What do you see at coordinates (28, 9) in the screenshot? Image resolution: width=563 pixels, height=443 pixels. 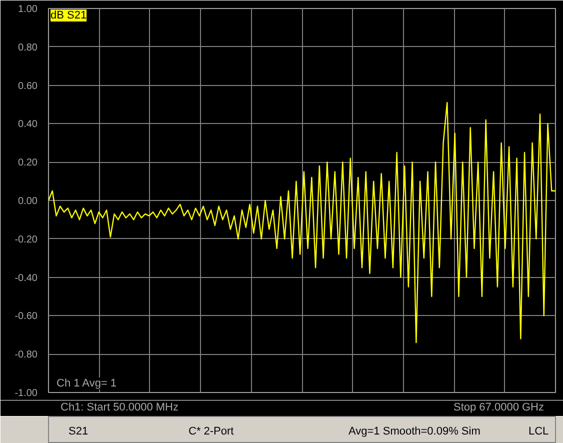 I see `y-tick-label: 1.00` at bounding box center [28, 9].